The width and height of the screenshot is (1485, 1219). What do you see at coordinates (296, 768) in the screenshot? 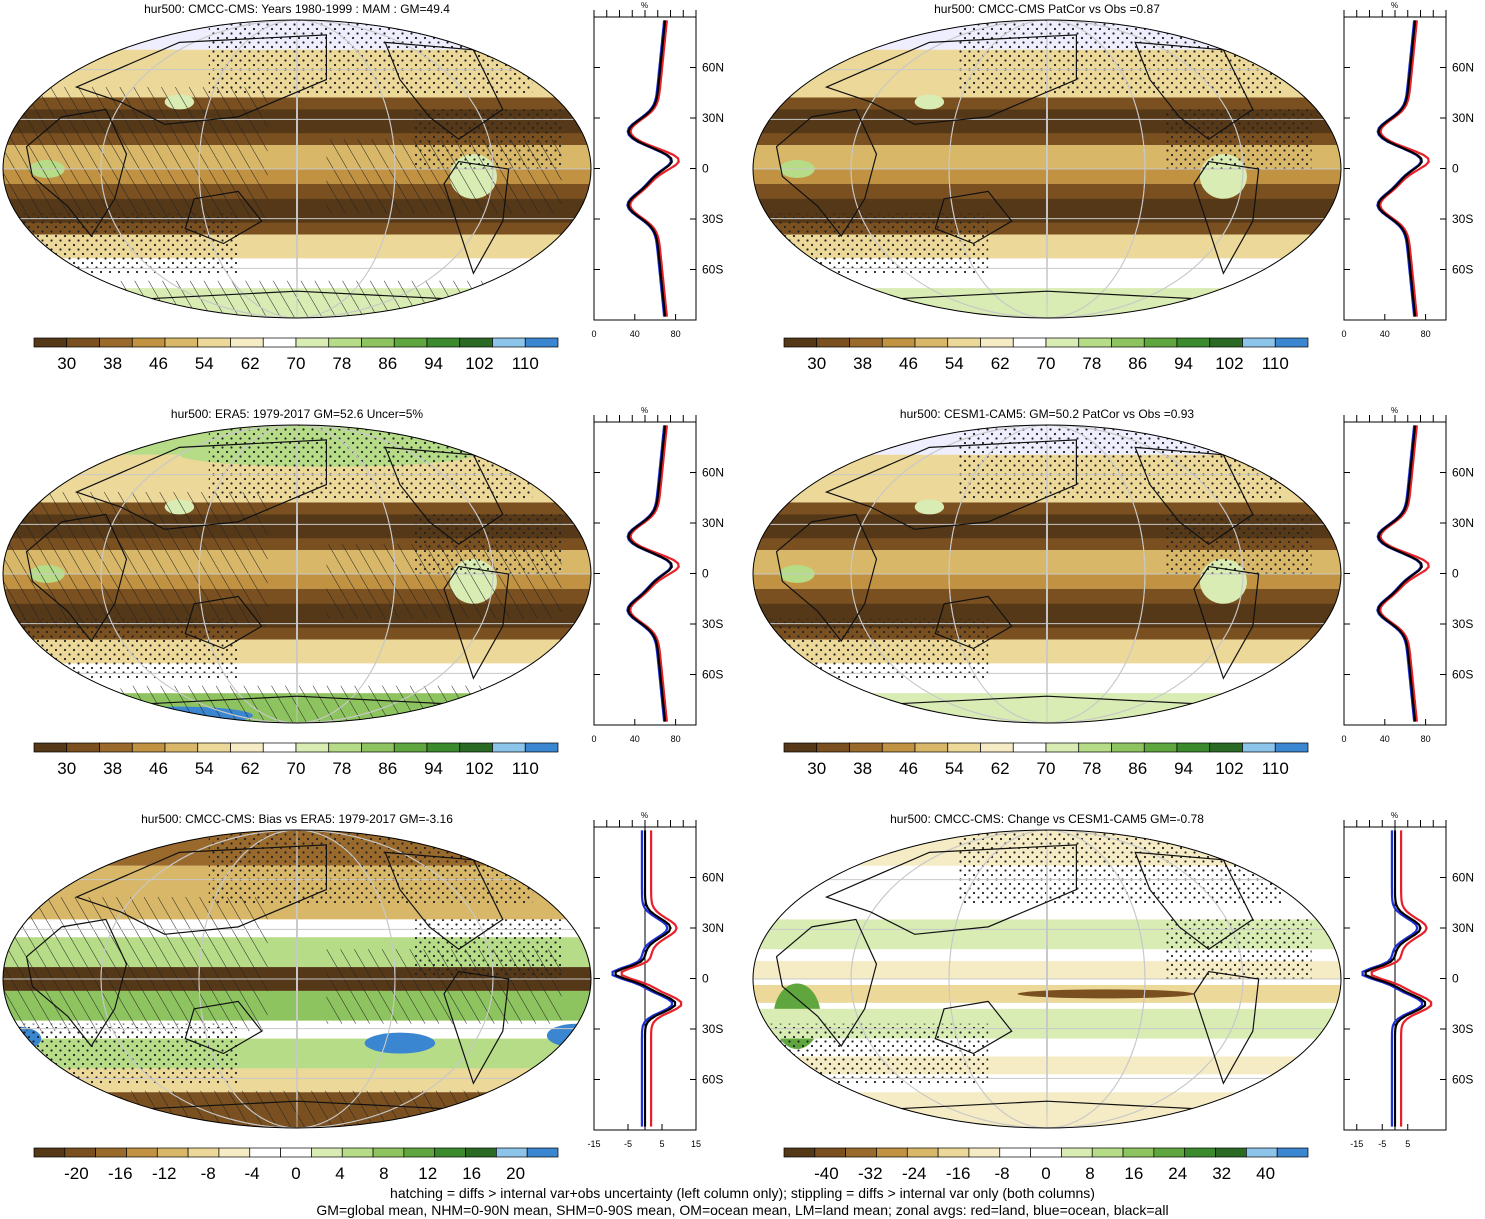
I see `colorbar-label: 70` at bounding box center [296, 768].